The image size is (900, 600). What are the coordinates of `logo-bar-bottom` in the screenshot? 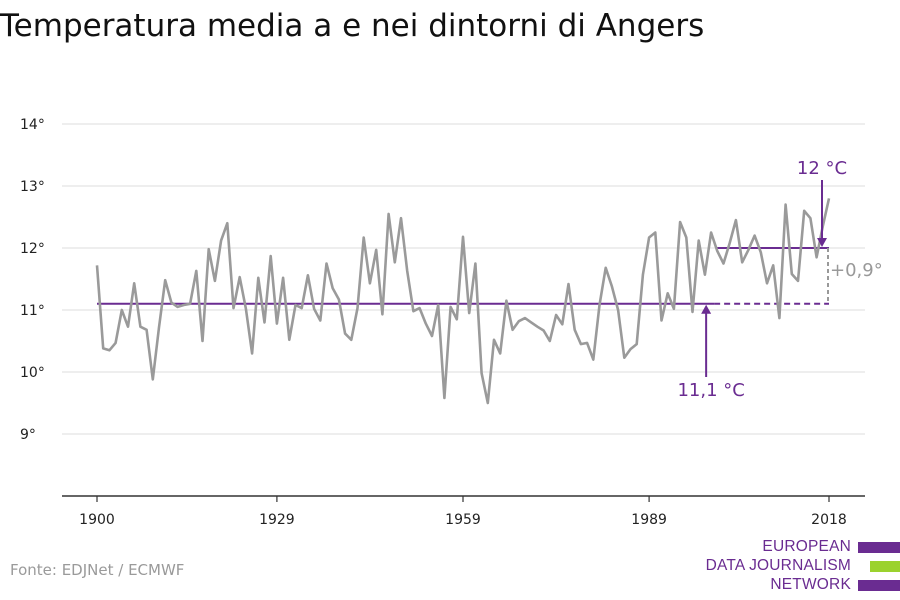 It's located at (879, 585).